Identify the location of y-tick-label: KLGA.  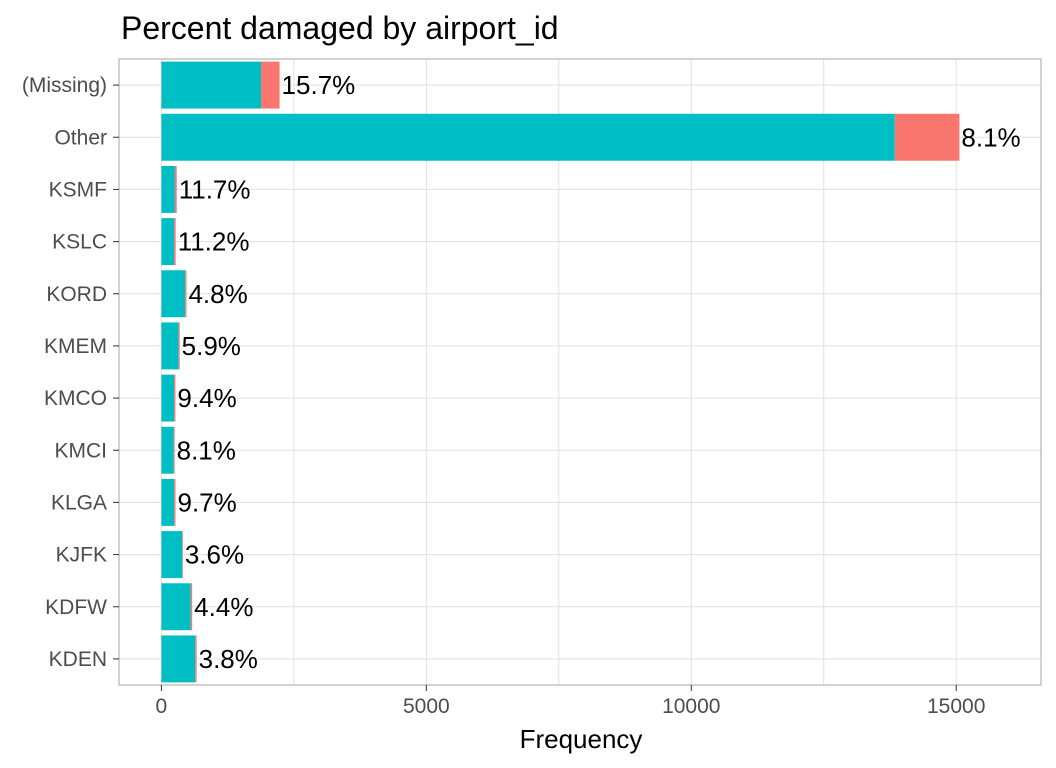
(79, 502).